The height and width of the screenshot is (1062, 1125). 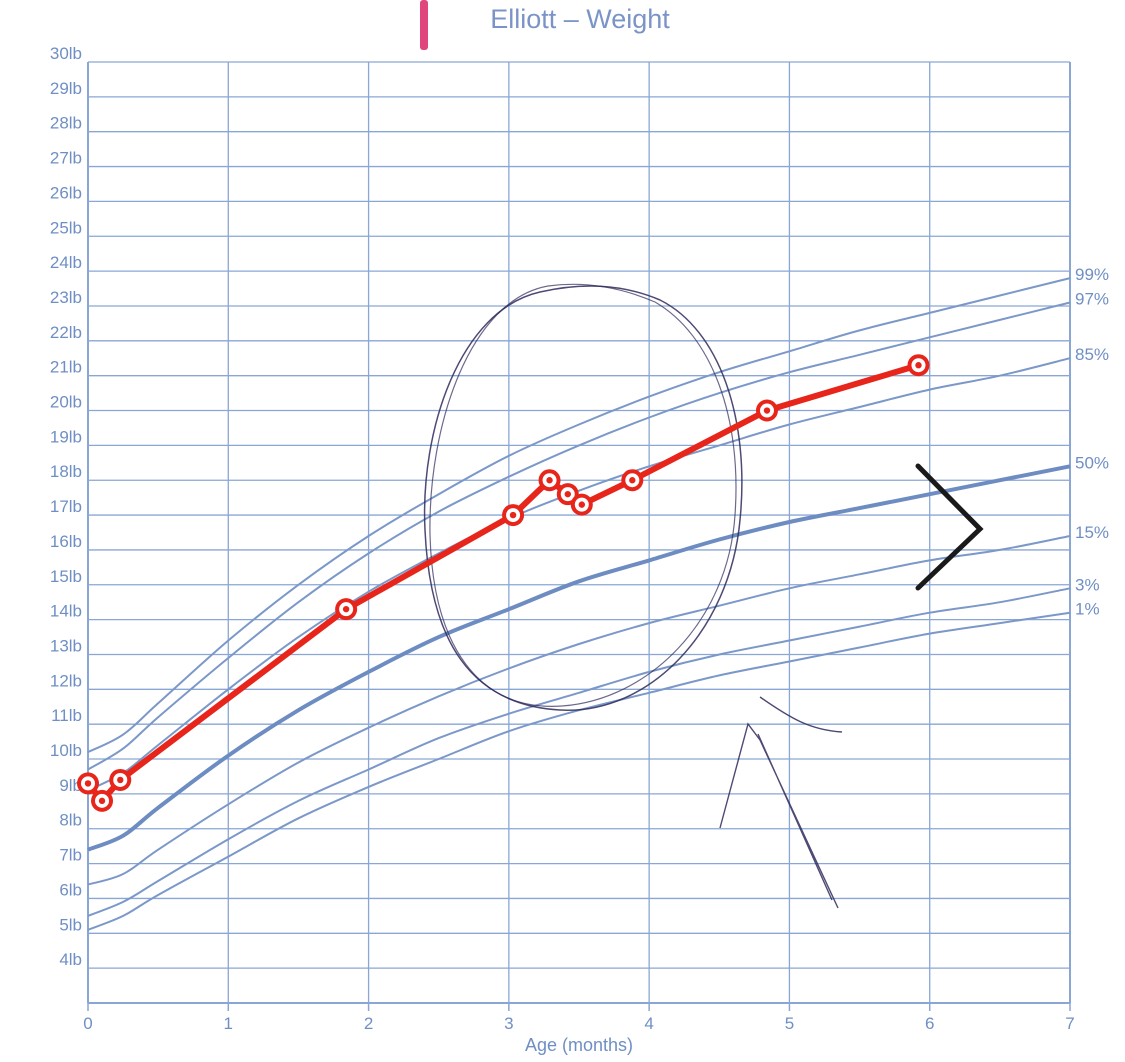 What do you see at coordinates (580, 19) in the screenshot?
I see `chart-title: Elliott – Weight` at bounding box center [580, 19].